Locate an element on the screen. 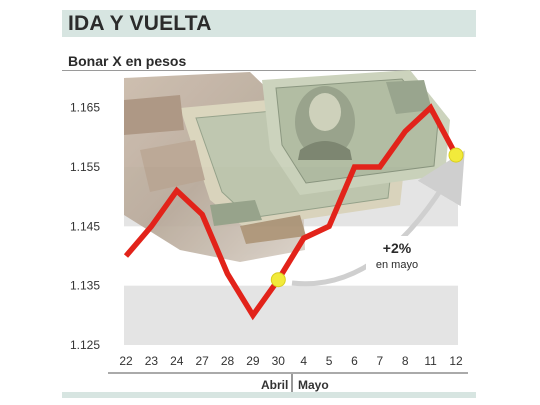  x-tick-label: 12 is located at coordinates (456, 361).